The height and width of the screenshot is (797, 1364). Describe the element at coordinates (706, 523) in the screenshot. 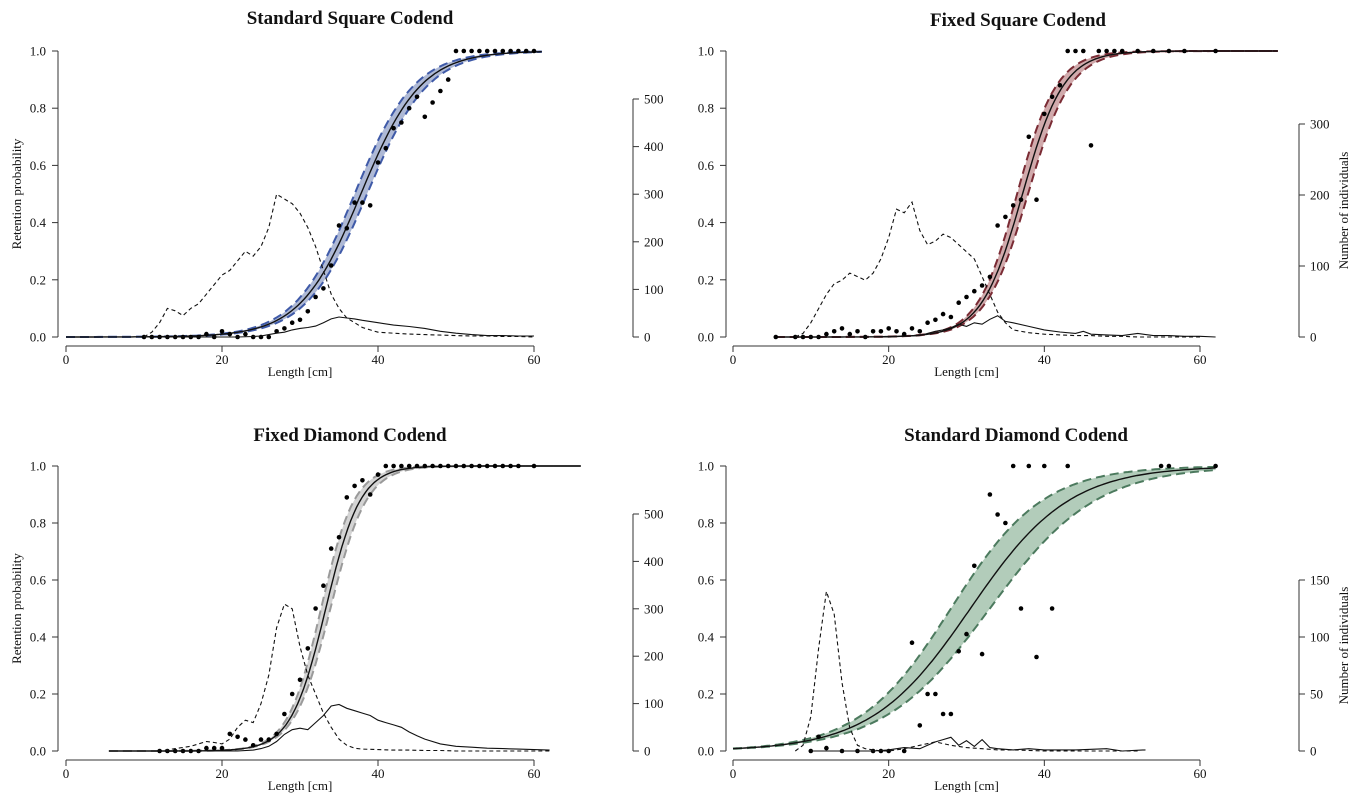

I see `y-tick-label: 0.8` at that location.